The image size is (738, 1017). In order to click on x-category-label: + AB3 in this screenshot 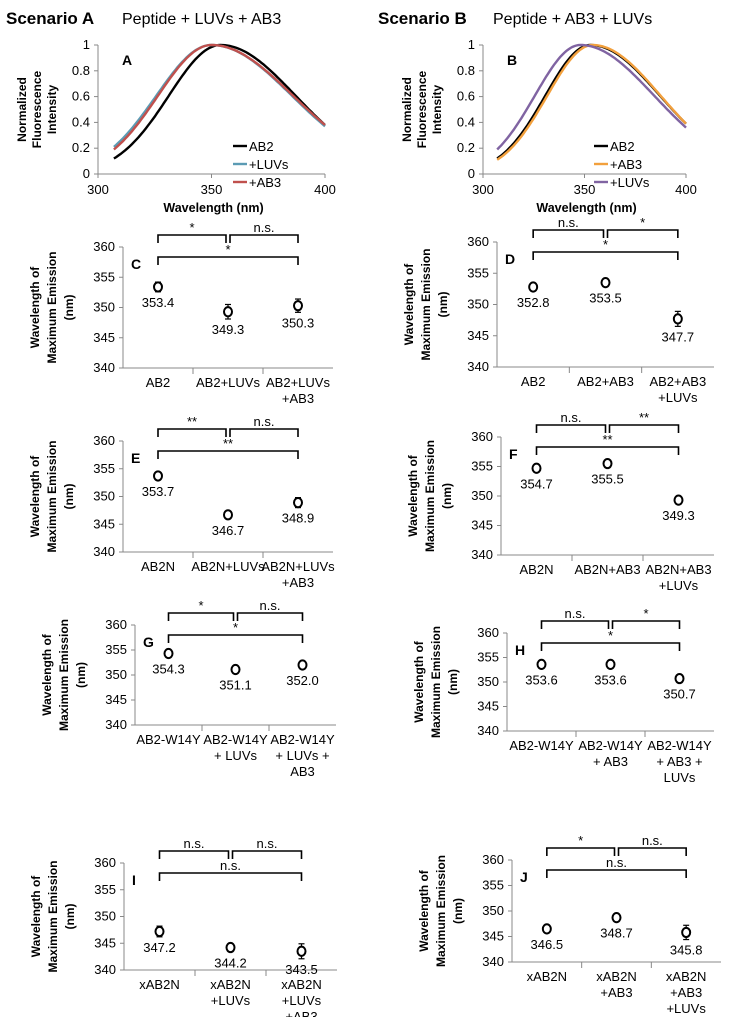, I will do `click(610, 761)`.